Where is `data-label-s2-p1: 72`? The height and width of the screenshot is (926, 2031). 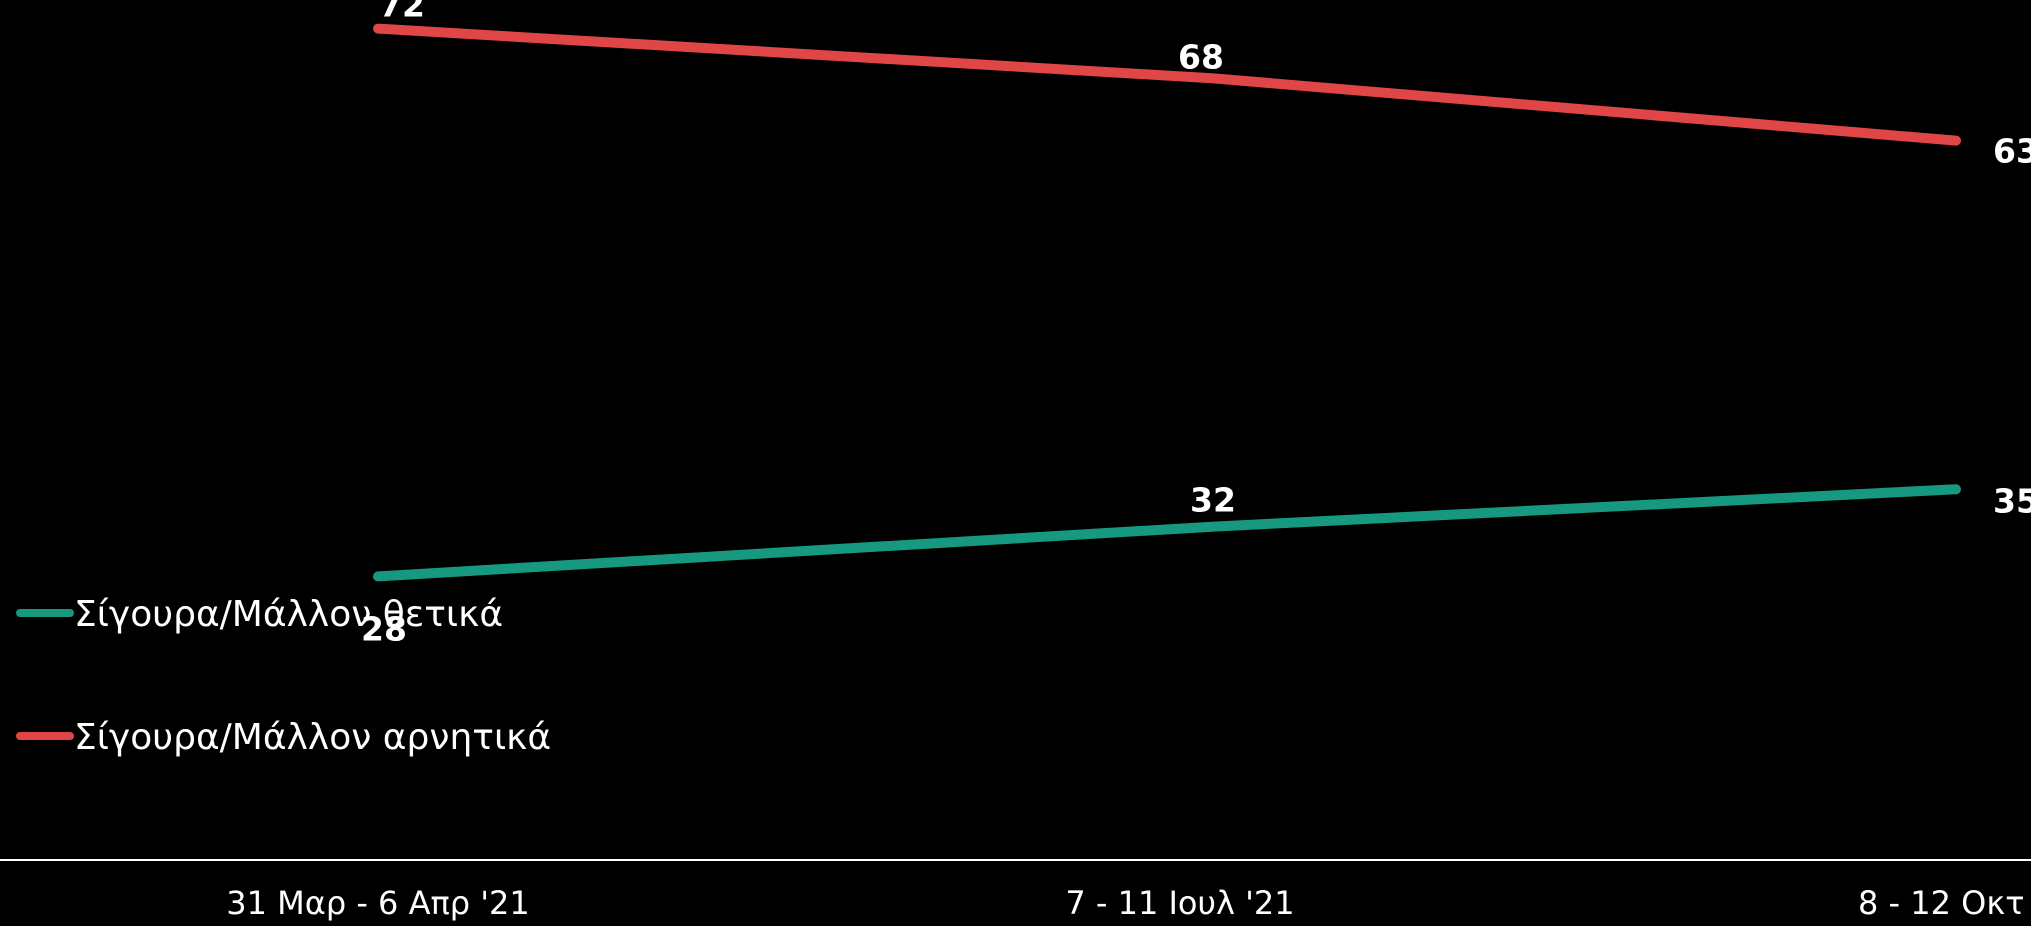 data-label-s2-p1: 72 is located at coordinates (402, 12).